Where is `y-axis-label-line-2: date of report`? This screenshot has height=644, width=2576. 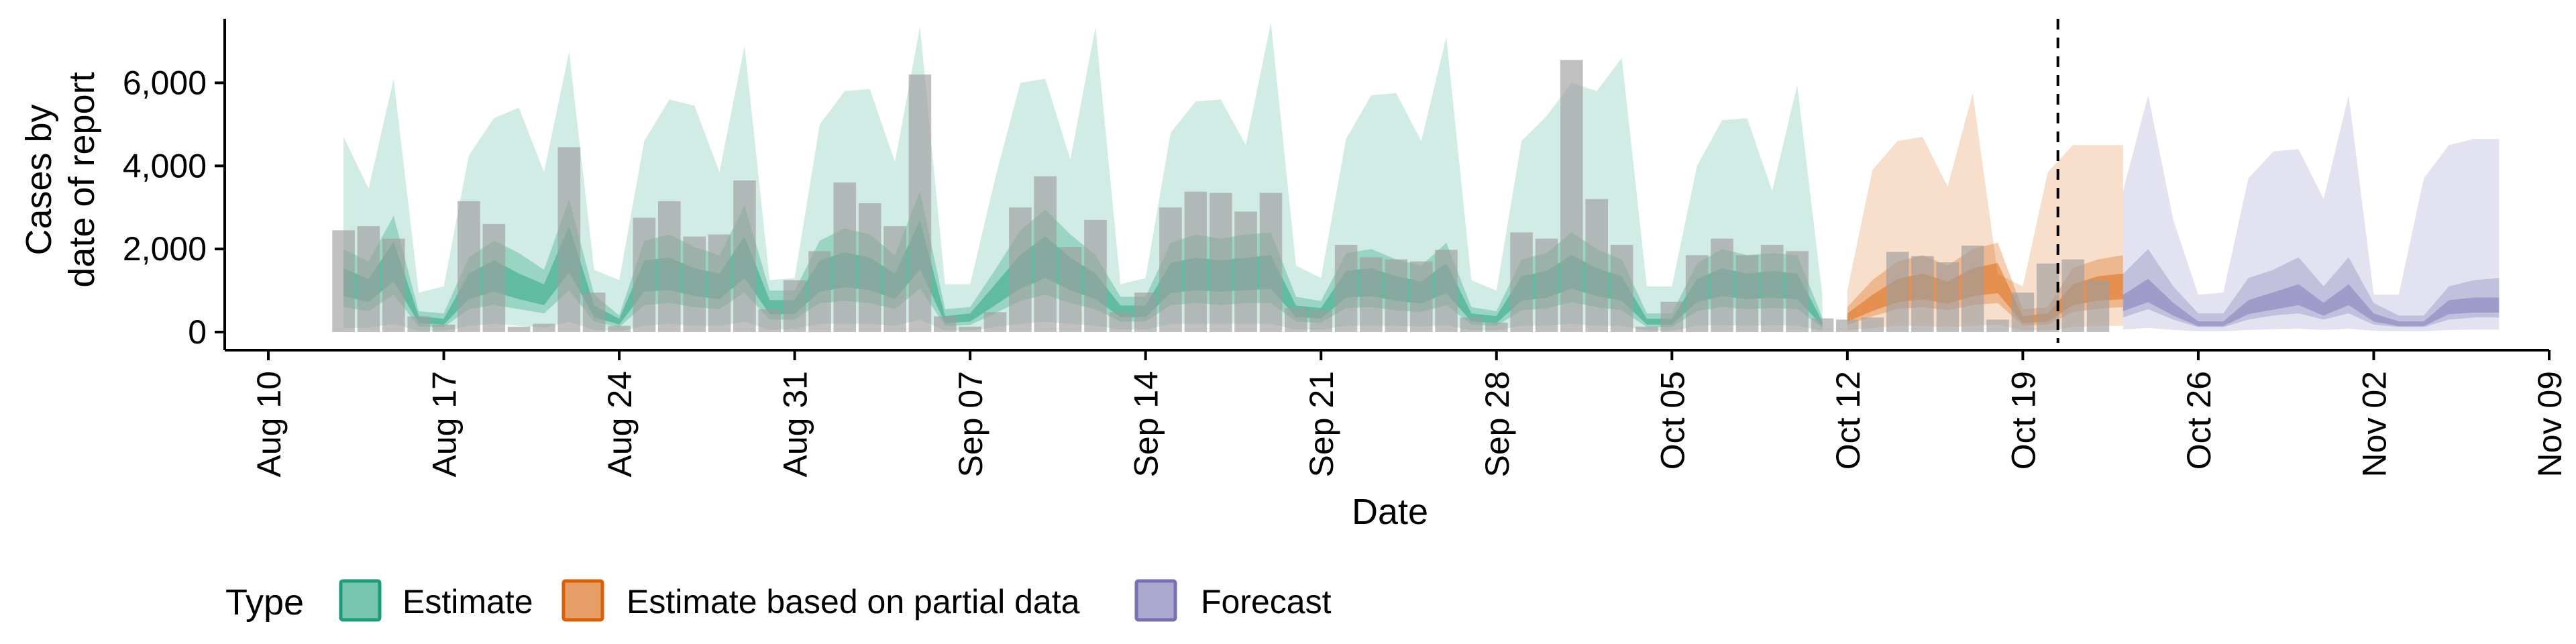 y-axis-label-line-2: date of report is located at coordinates (82, 179).